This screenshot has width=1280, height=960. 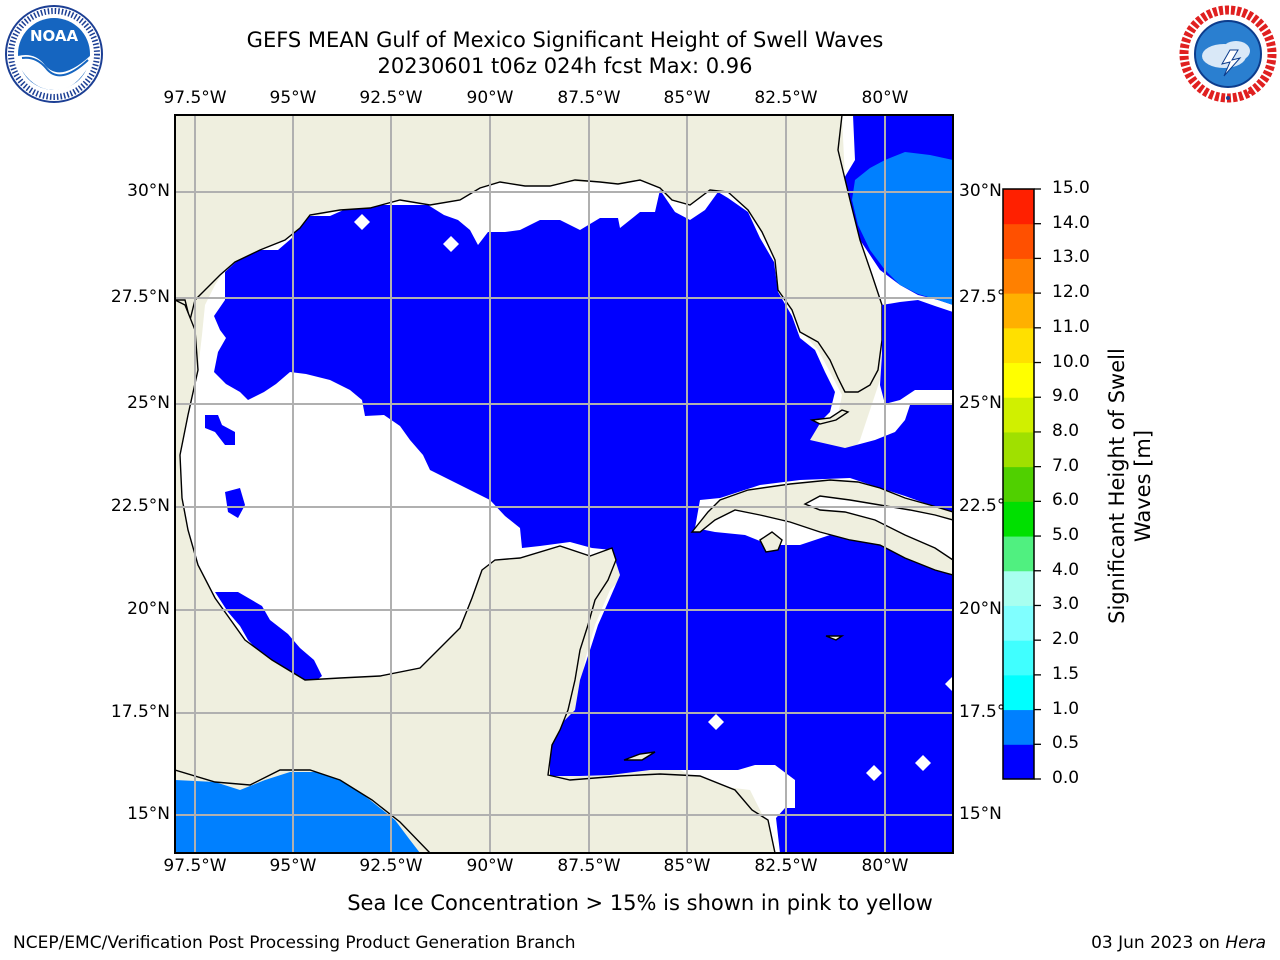 What do you see at coordinates (916, 352) in the screenshot?
I see `swell-florida-east` at bounding box center [916, 352].